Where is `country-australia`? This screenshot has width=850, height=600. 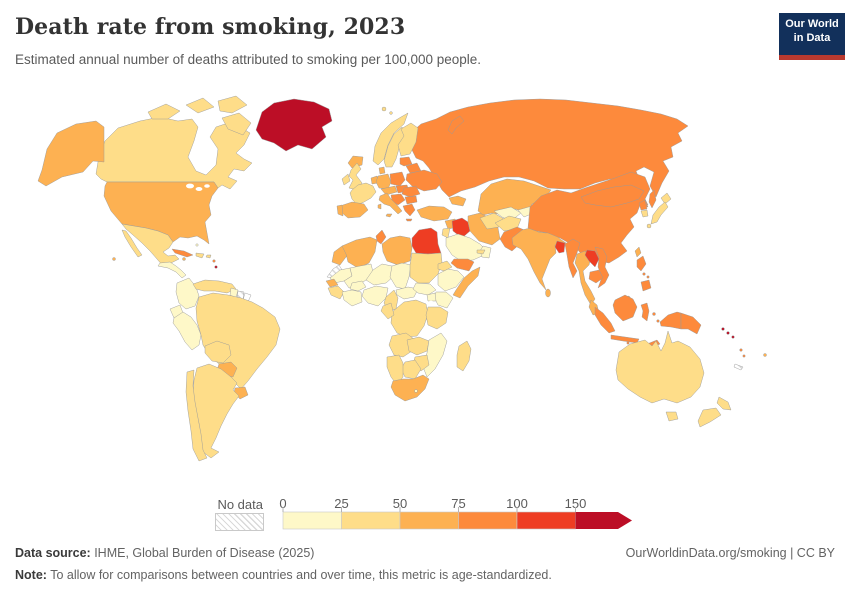 country-australia is located at coordinates (660, 367).